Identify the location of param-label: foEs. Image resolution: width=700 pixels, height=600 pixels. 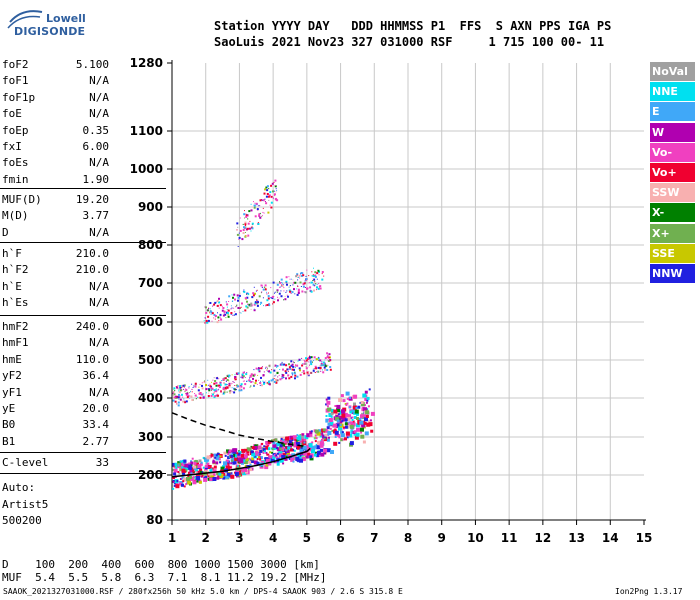
(15, 163).